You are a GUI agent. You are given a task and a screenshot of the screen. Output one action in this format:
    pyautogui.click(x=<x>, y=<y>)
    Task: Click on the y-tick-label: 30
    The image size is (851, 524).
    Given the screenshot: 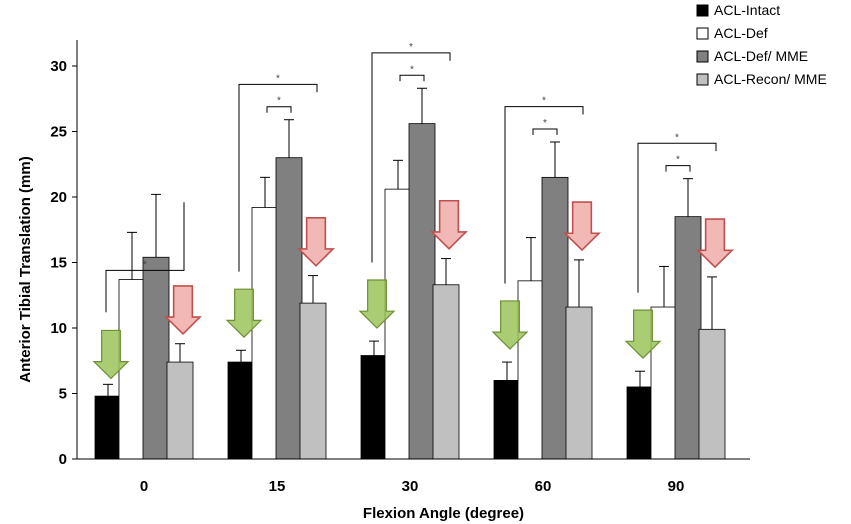 What is the action you would take?
    pyautogui.click(x=58, y=66)
    